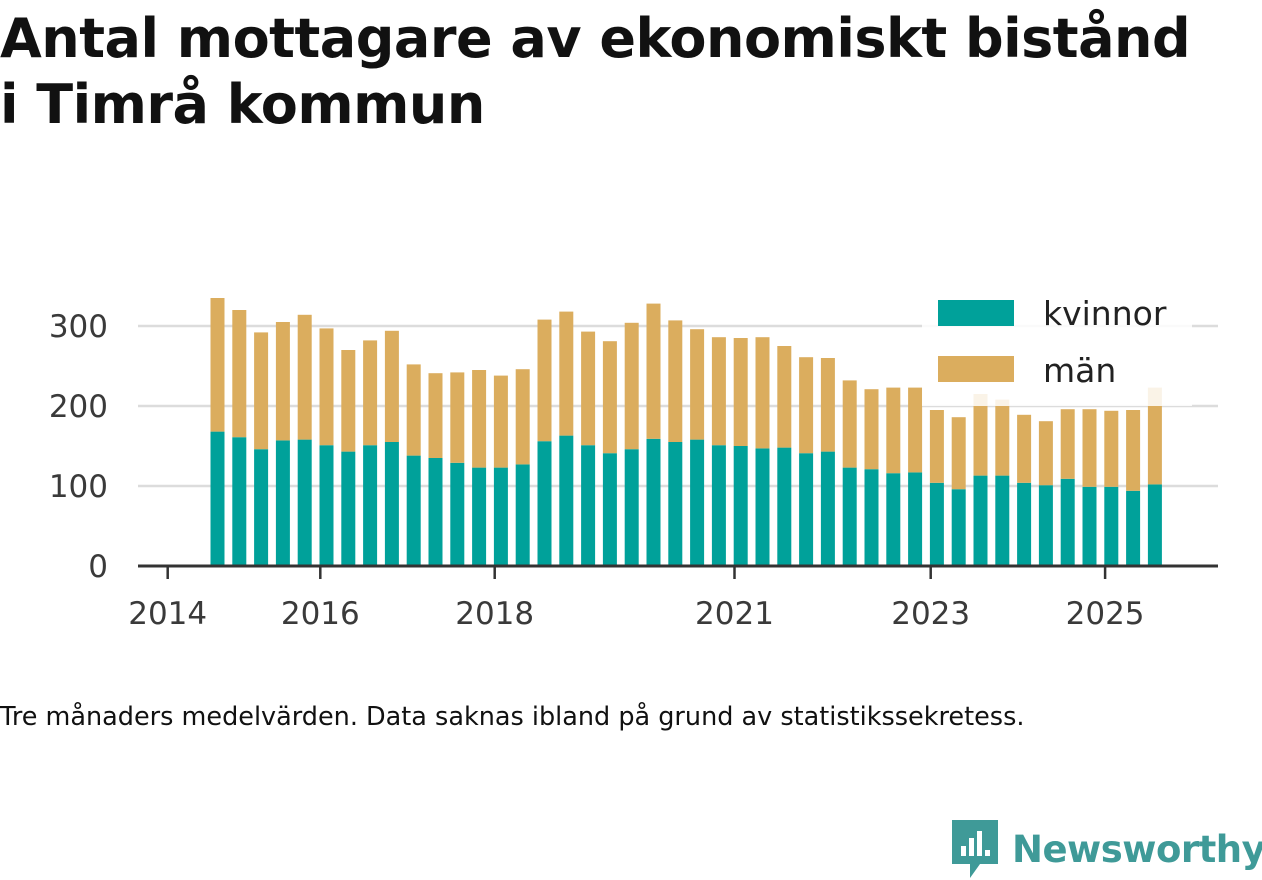  I want to click on bar-kvinnor-2025-Q2, so click(1154, 525).